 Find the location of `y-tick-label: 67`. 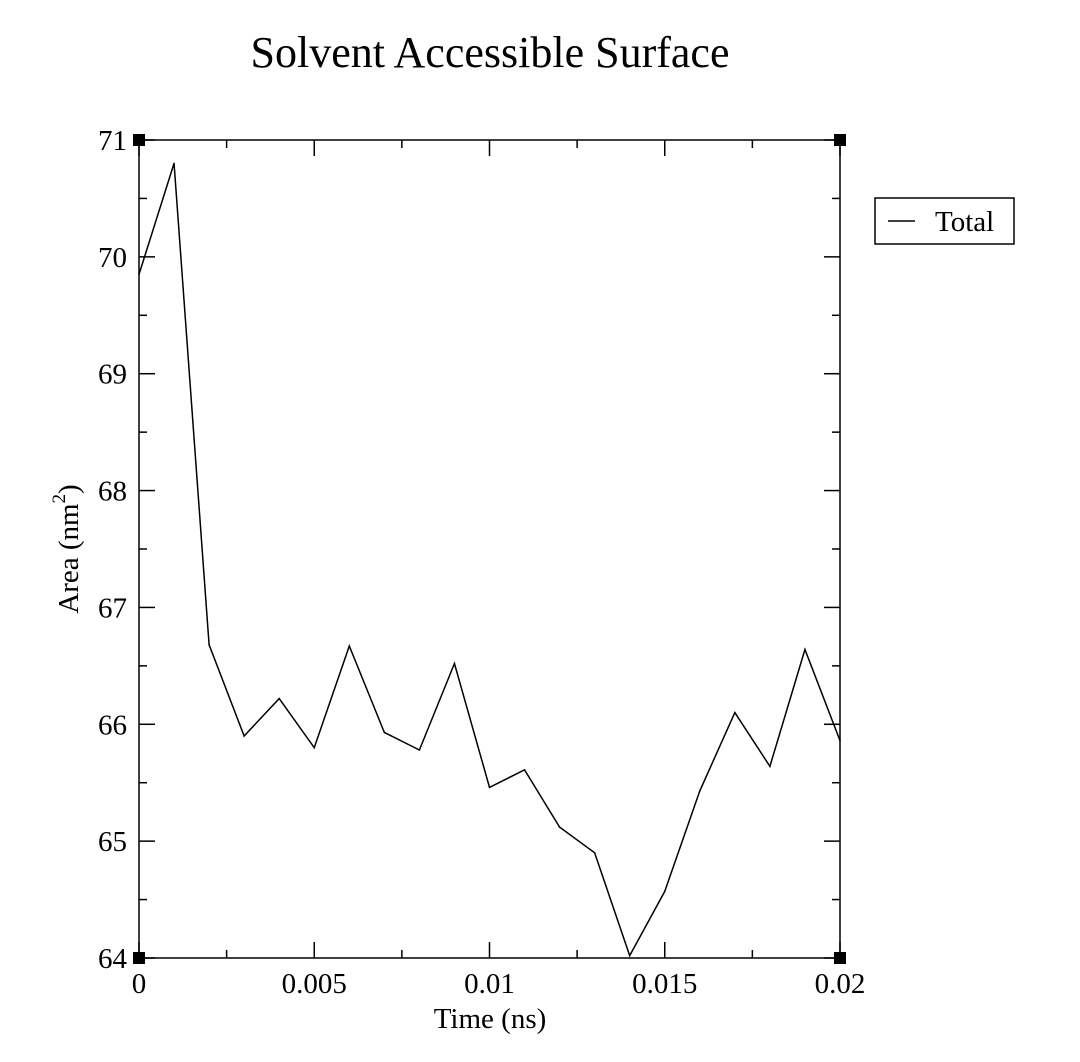

y-tick-label: 67 is located at coordinates (112, 608).